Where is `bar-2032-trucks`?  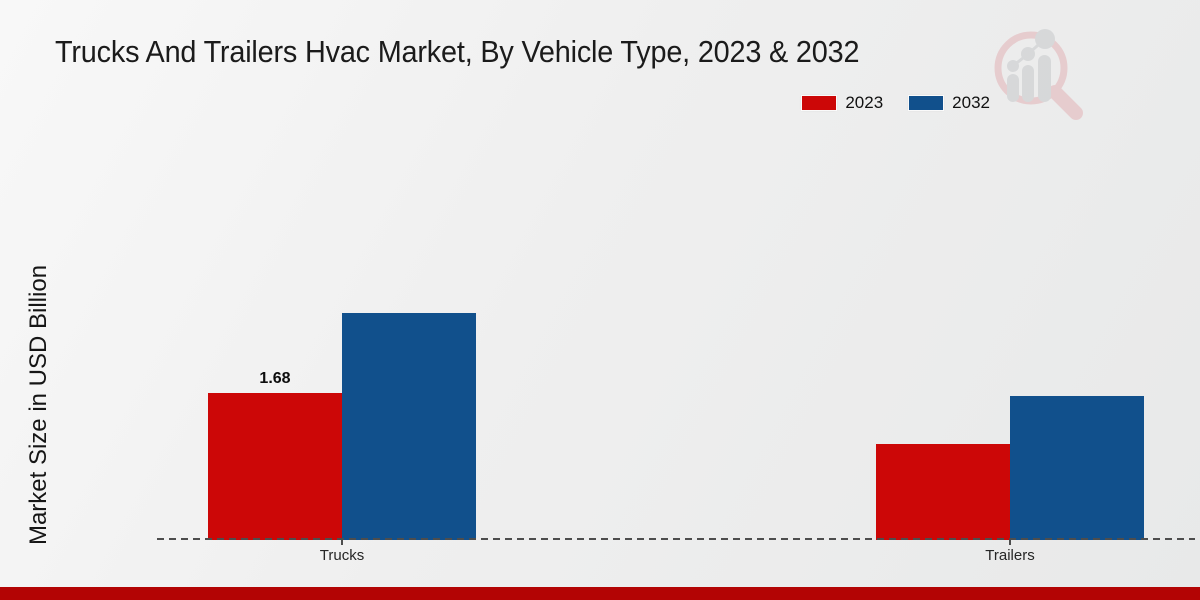
bar-2032-trucks is located at coordinates (409, 426).